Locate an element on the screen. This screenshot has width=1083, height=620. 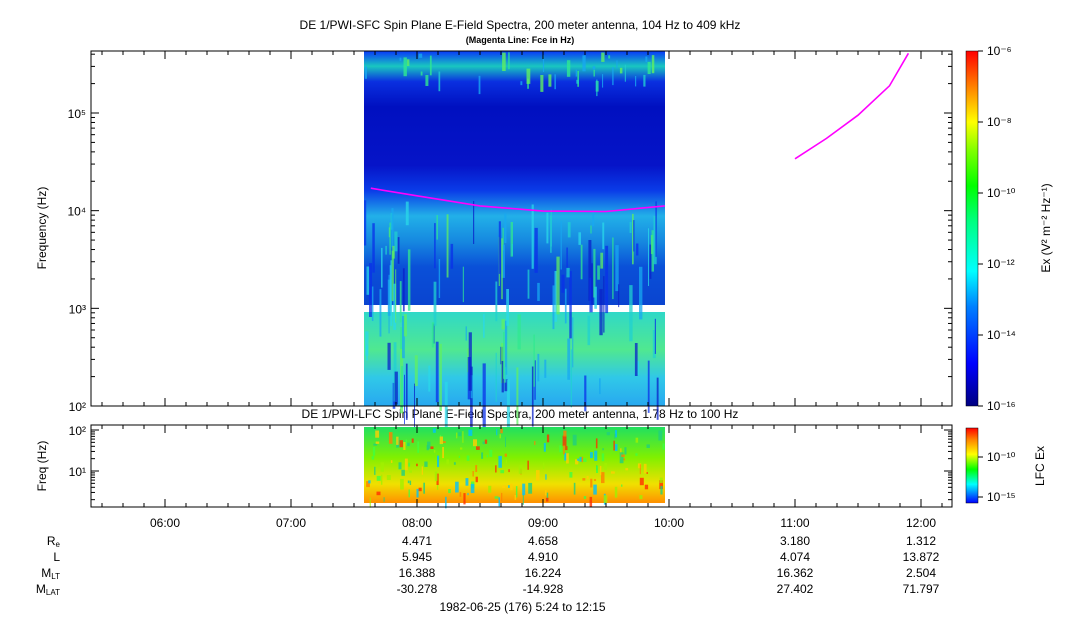
ephemeris-value: 5.945 is located at coordinates (417, 557).